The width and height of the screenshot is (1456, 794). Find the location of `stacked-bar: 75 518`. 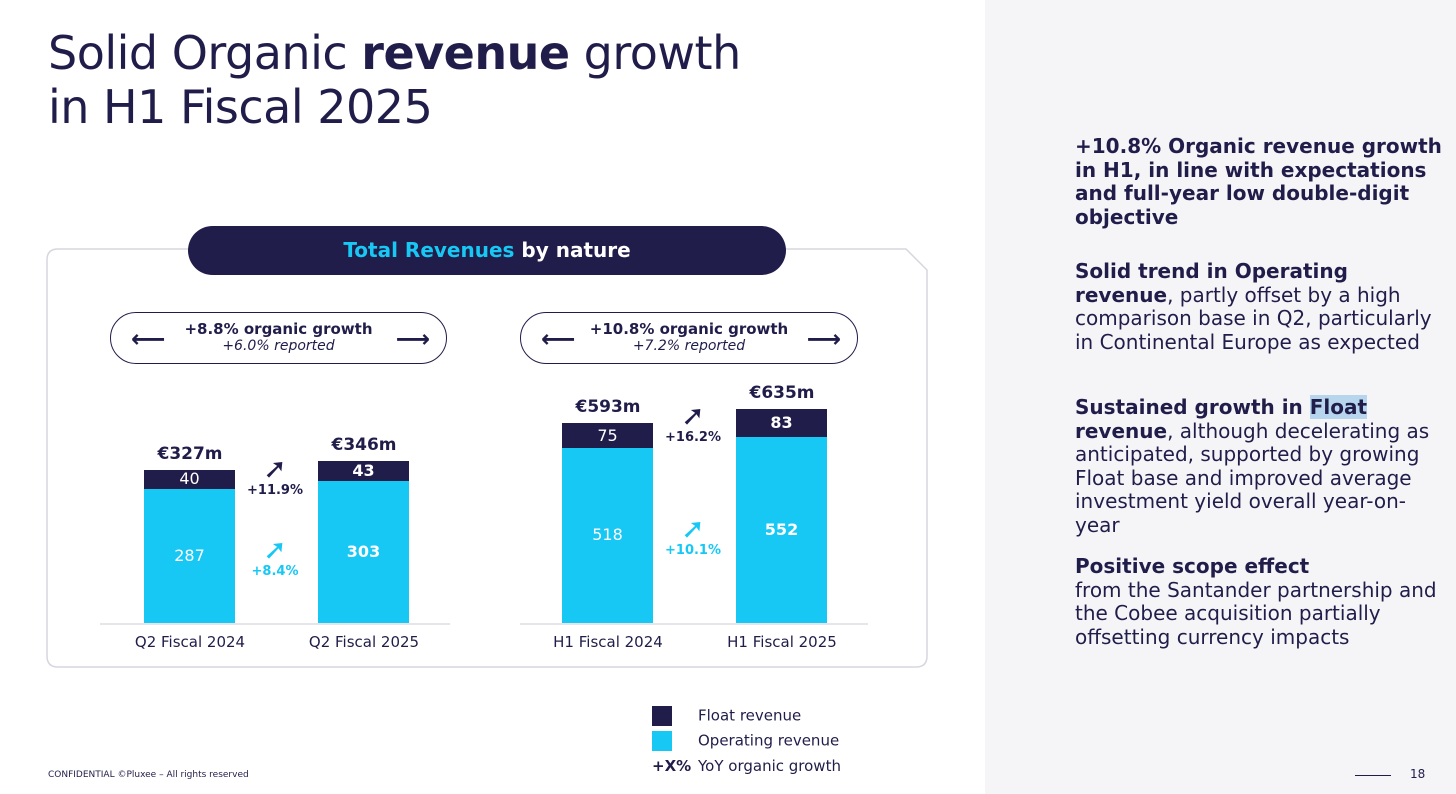

stacked-bar: 75 518 is located at coordinates (607, 523).